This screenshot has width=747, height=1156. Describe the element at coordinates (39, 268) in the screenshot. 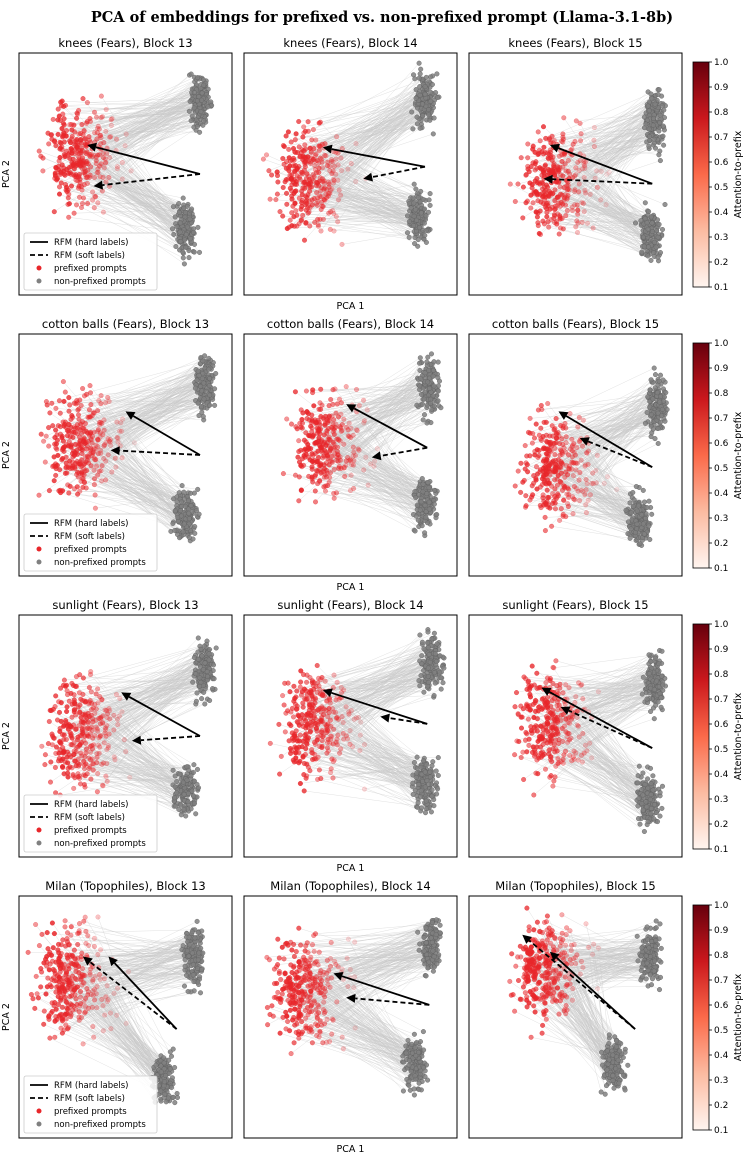

I see `legend-prefixed-swatch` at that location.